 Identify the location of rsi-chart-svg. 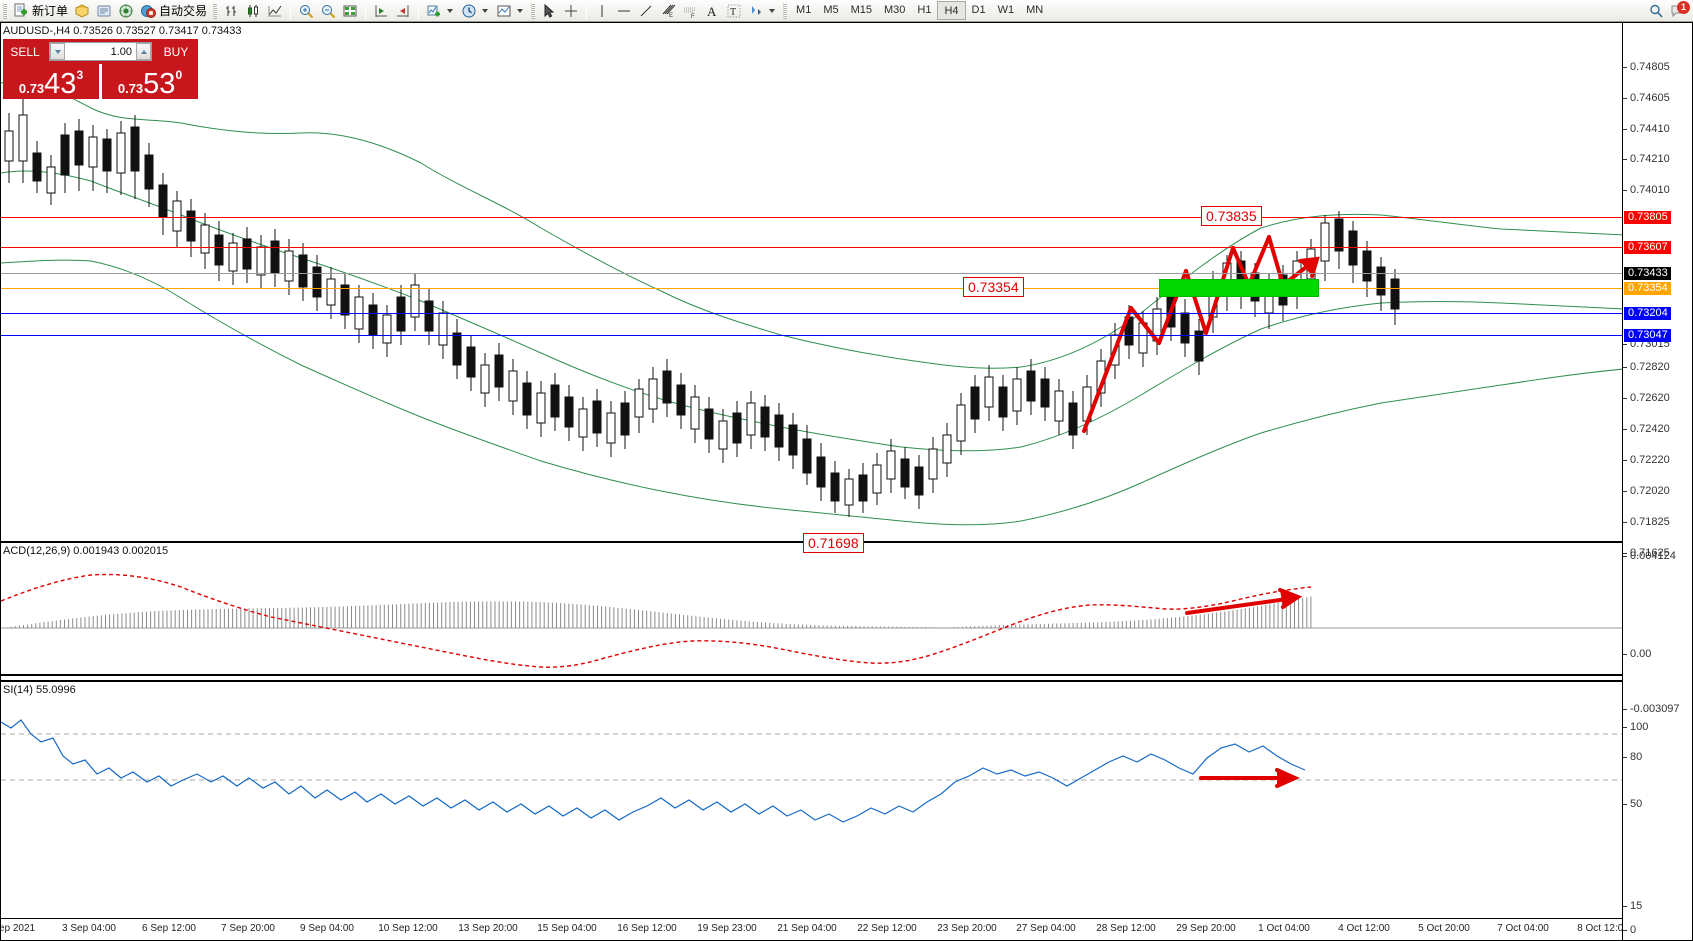
(811, 771).